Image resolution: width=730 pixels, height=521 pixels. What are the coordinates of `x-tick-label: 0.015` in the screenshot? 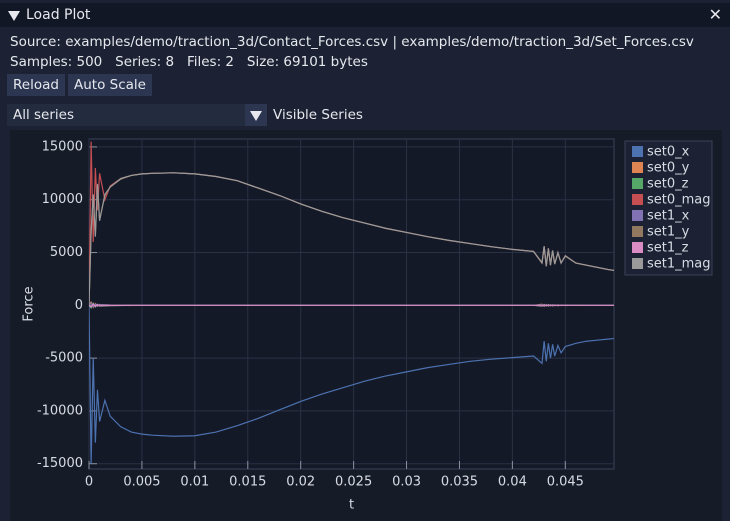 It's located at (247, 482).